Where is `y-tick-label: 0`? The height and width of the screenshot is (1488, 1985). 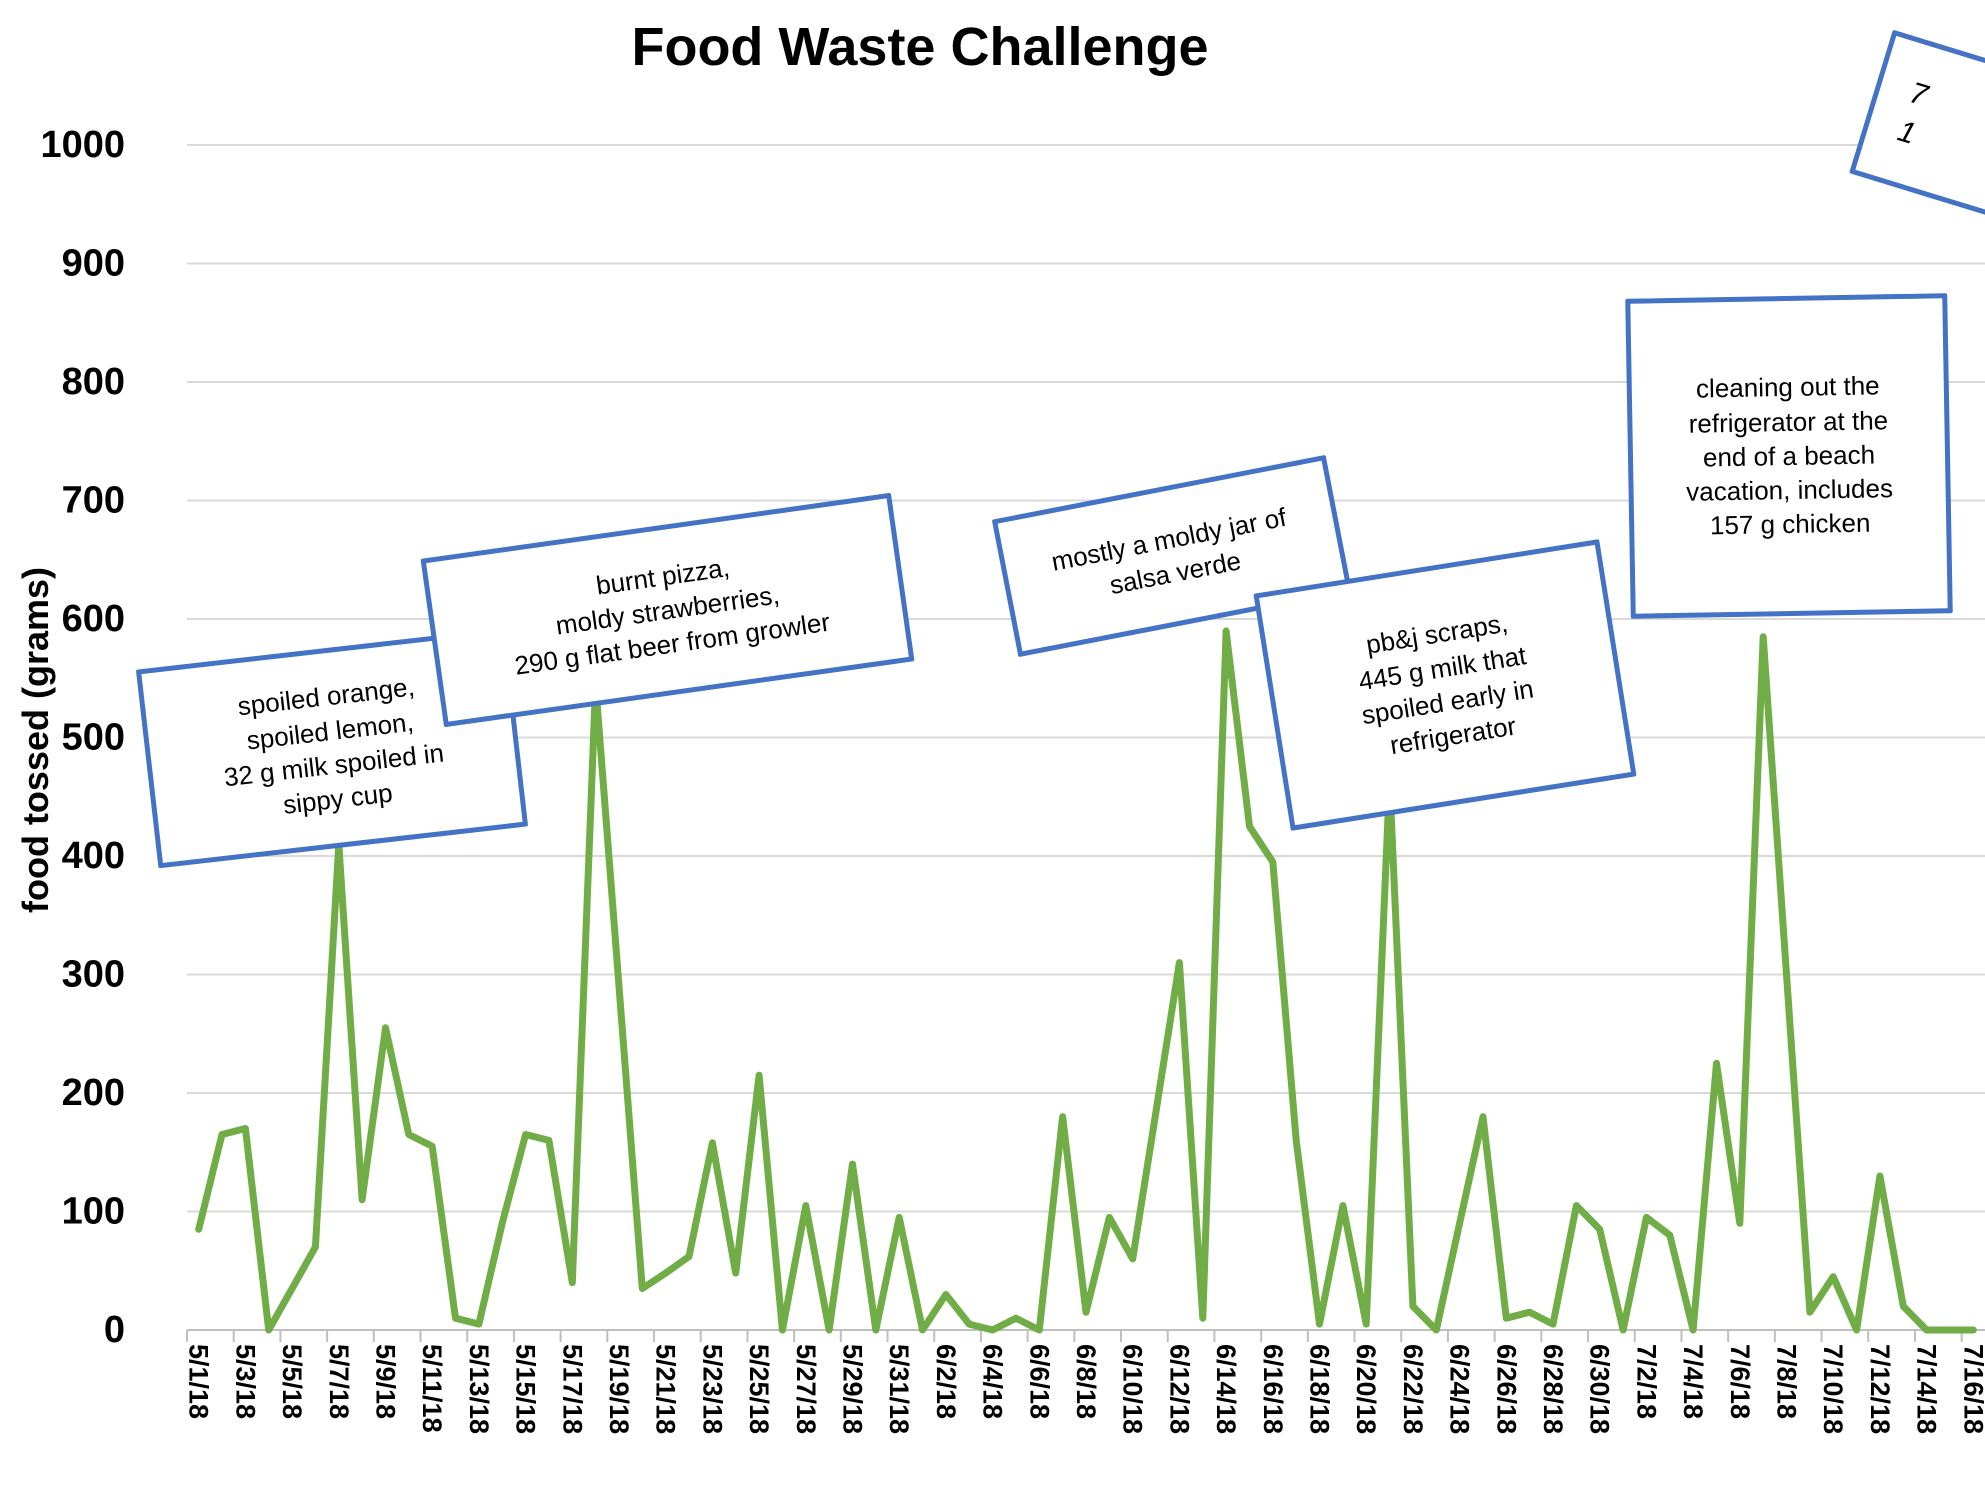
y-tick-label: 0 is located at coordinates (114, 1330).